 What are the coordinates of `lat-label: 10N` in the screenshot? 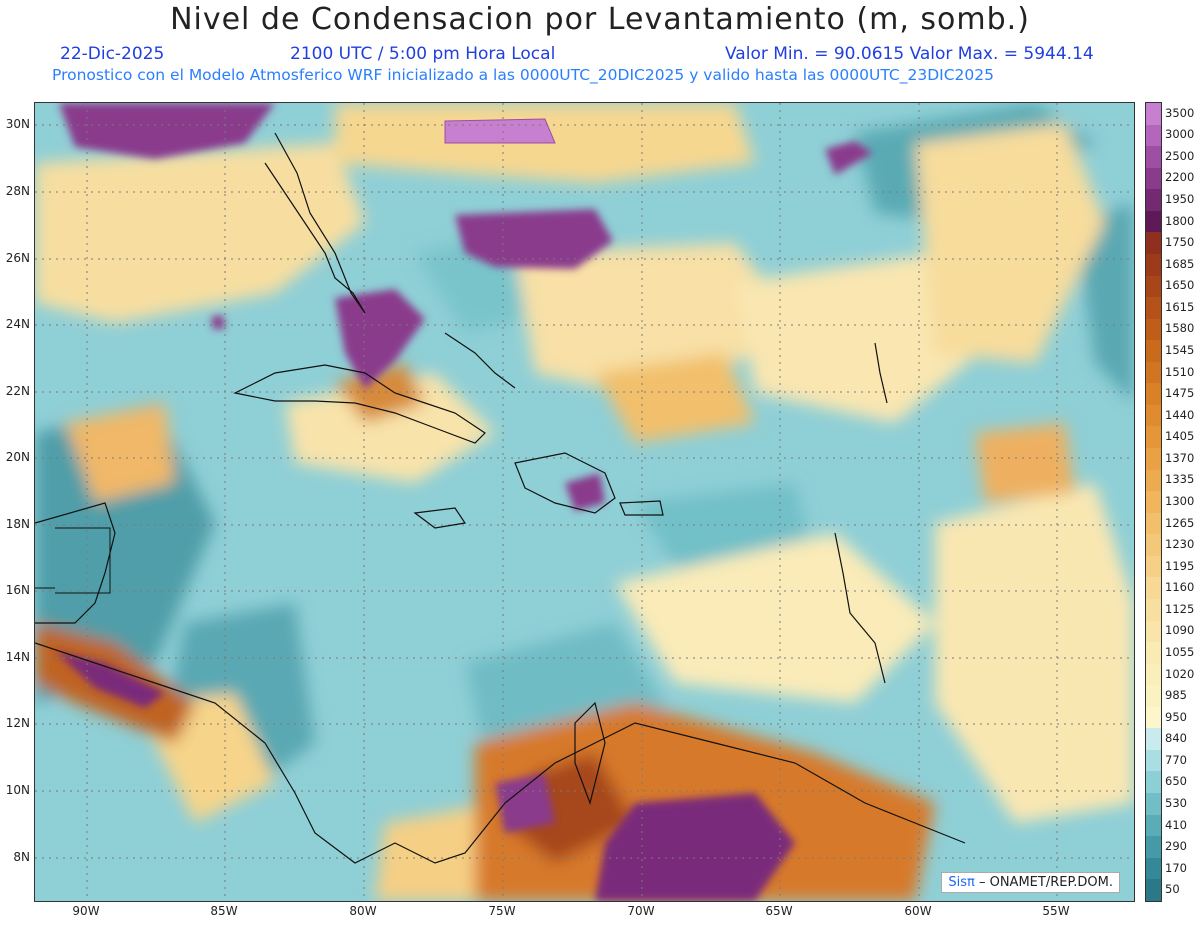 It's located at (17, 790).